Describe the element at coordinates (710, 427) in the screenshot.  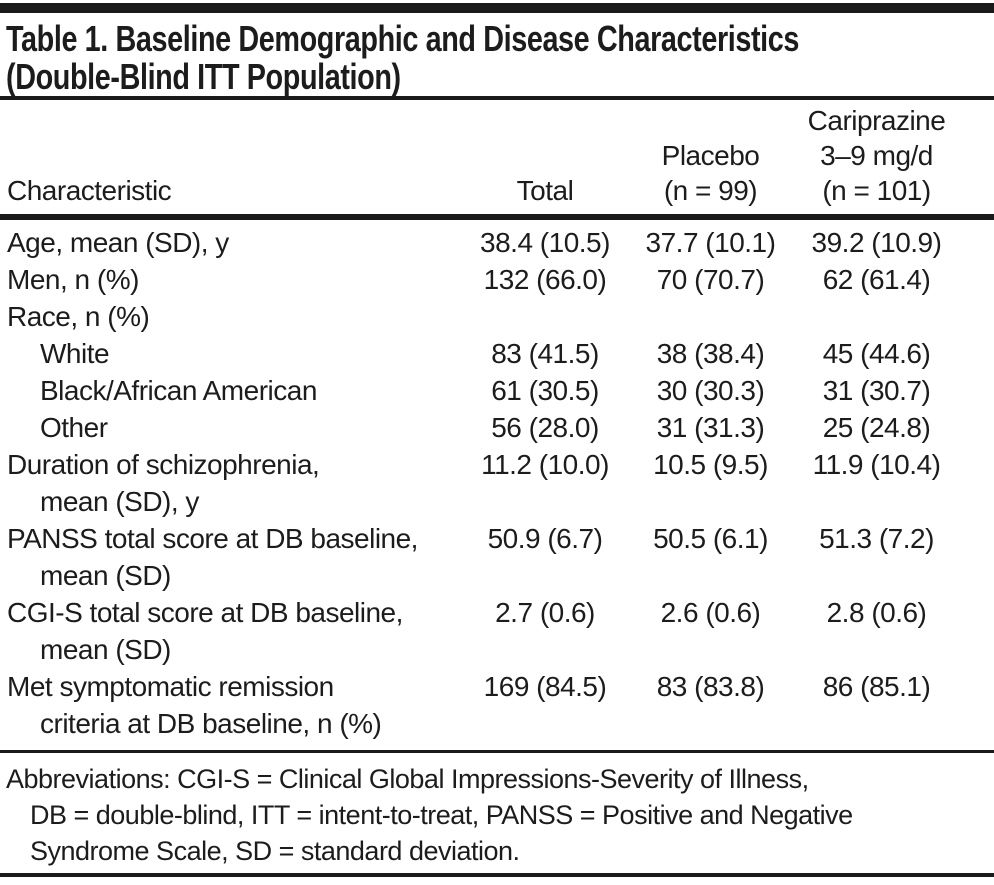
I see `cell-placebo: 31 (31.3)` at that location.